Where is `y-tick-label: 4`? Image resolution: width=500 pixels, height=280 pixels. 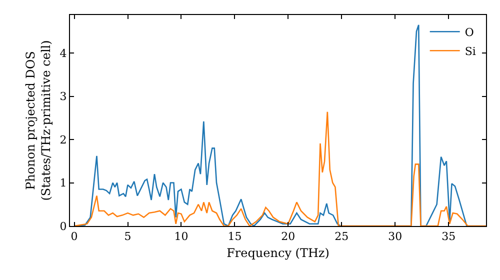
y-tick-label: 4 is located at coordinates (63, 53).